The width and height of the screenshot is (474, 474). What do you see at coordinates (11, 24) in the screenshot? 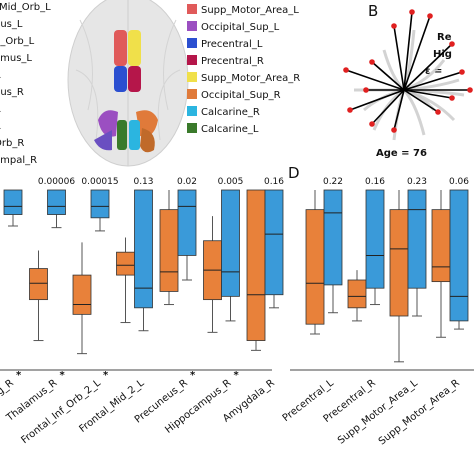
I see `region-label: nus_L` at bounding box center [11, 24].